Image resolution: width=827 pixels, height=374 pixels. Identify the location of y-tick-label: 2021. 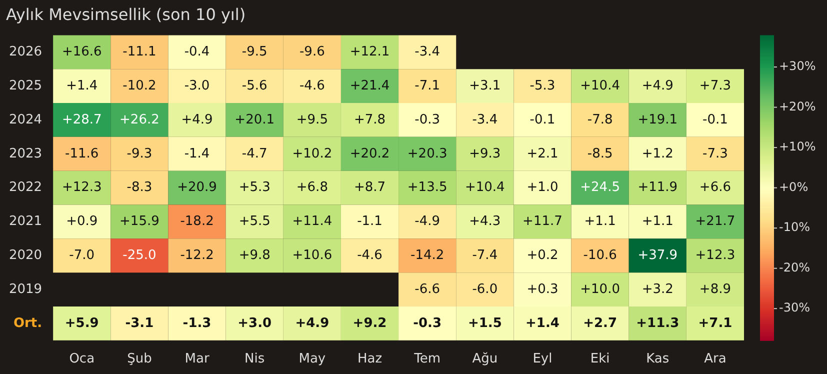
(25, 222).